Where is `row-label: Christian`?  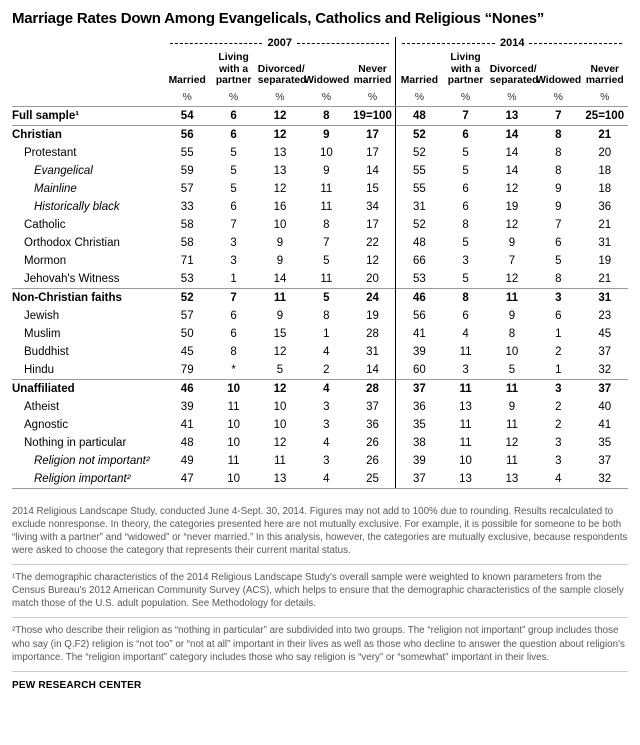 row-label: Christian is located at coordinates (88, 134).